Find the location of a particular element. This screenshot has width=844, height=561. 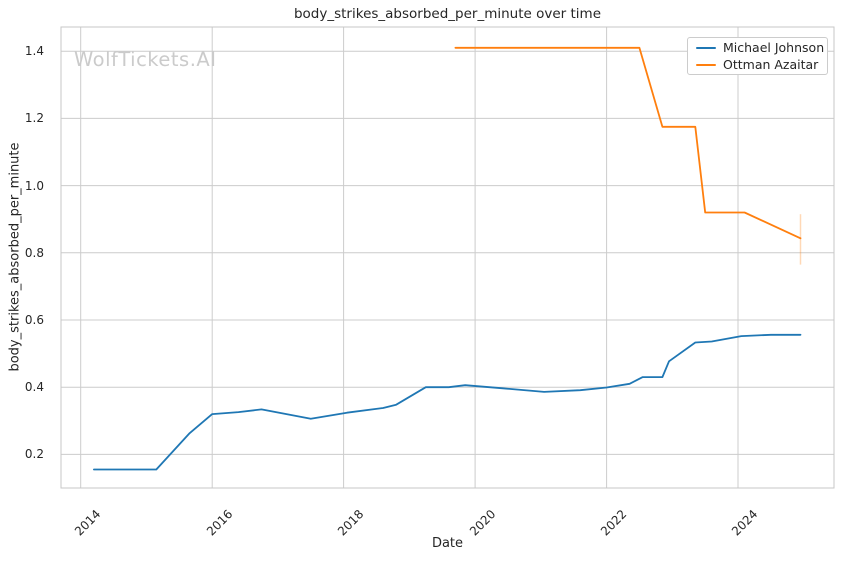

y-tick-label: 0.2 is located at coordinates (34, 454).